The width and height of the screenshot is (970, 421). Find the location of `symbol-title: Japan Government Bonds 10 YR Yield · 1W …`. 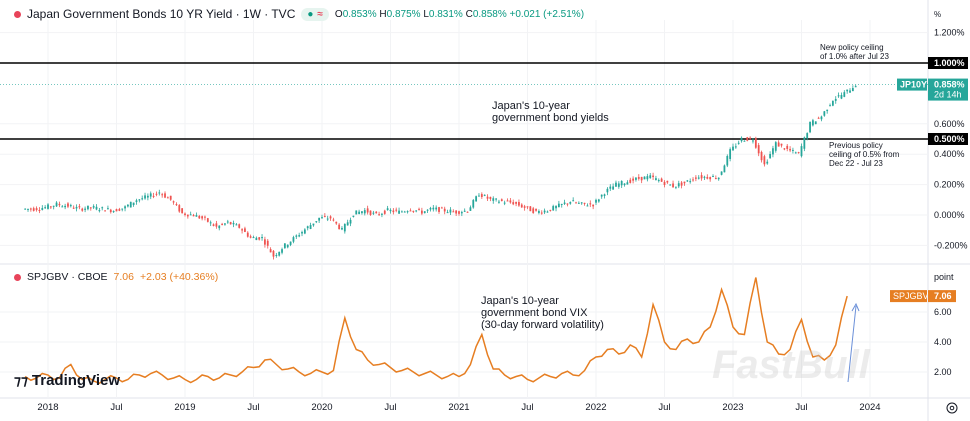

symbol-title: Japan Government Bonds 10 YR Yield · 1W … is located at coordinates (161, 14).